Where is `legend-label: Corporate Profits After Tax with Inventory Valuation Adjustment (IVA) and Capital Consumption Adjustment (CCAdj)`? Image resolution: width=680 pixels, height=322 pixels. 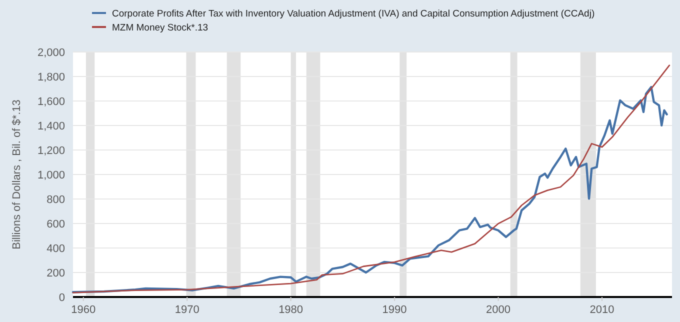
legend-label: Corporate Profits After Tax with Inventory Valuation Adjustment (IVA) and Capital Consumption Adjustment (CCAdj) is located at coordinates (353, 14).